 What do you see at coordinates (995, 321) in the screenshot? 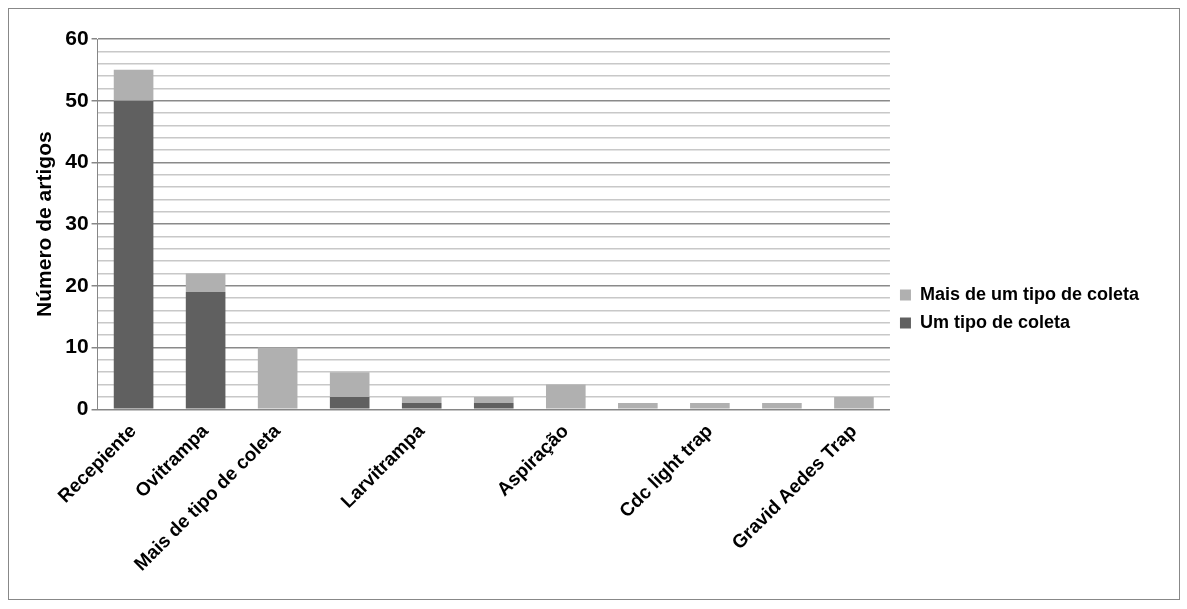
I see `legend-label: Um tipo de coleta` at bounding box center [995, 321].